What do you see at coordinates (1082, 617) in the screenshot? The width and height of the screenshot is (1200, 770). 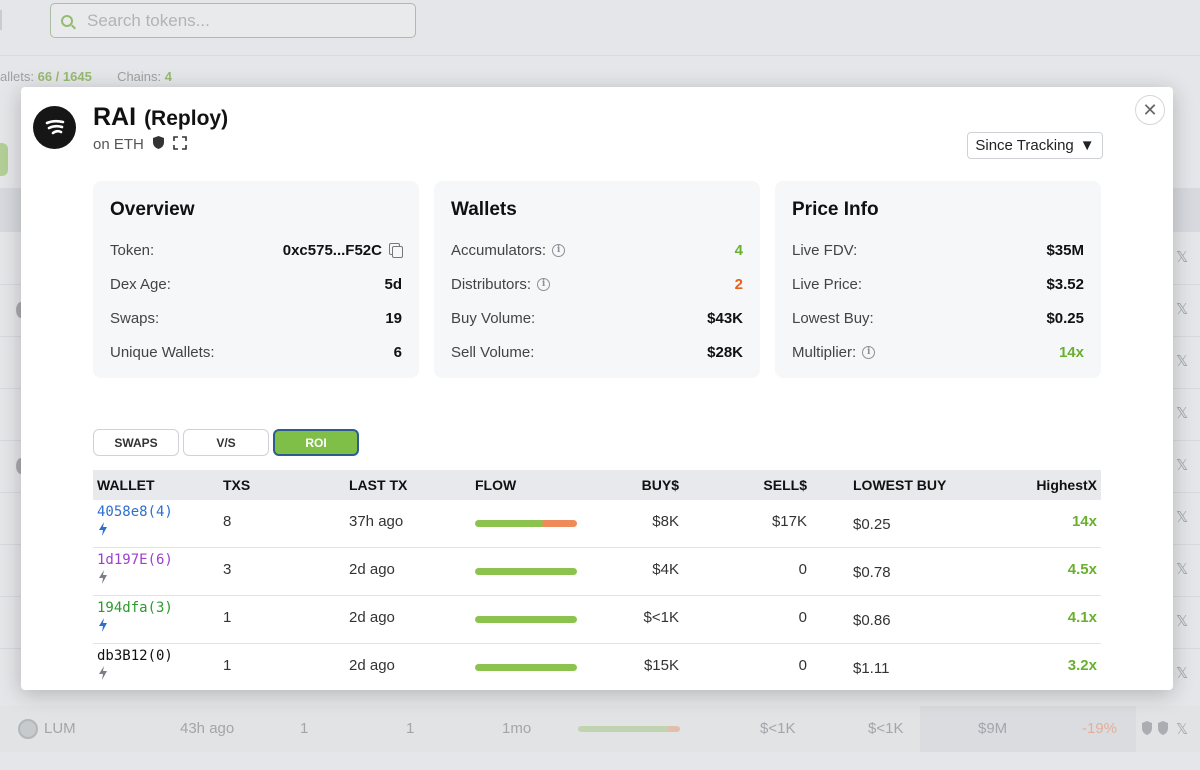 I see `highest-x-cell: 4.1x` at bounding box center [1082, 617].